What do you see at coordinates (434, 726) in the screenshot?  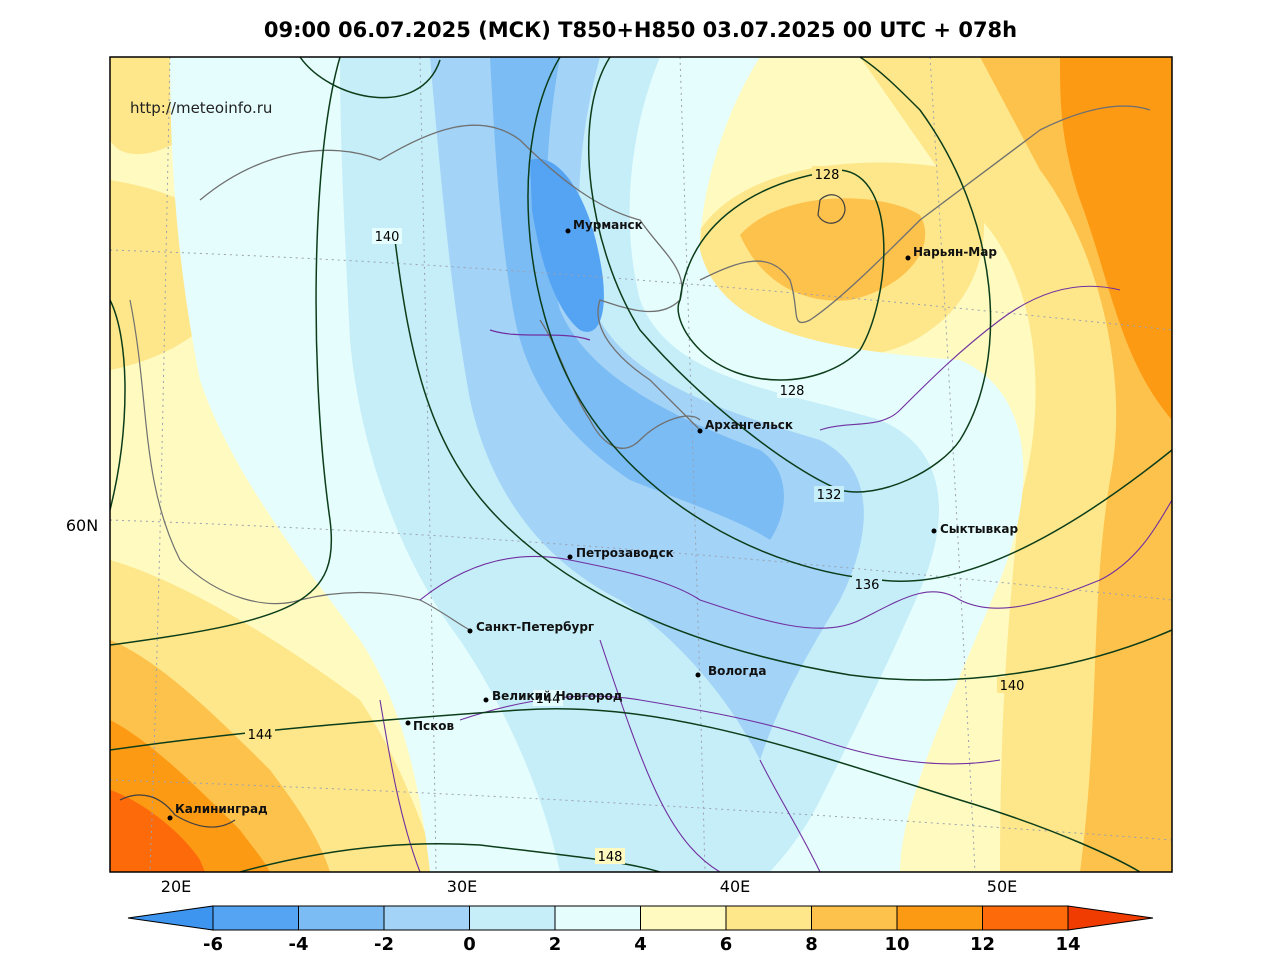 I see `city-name: Псков` at bounding box center [434, 726].